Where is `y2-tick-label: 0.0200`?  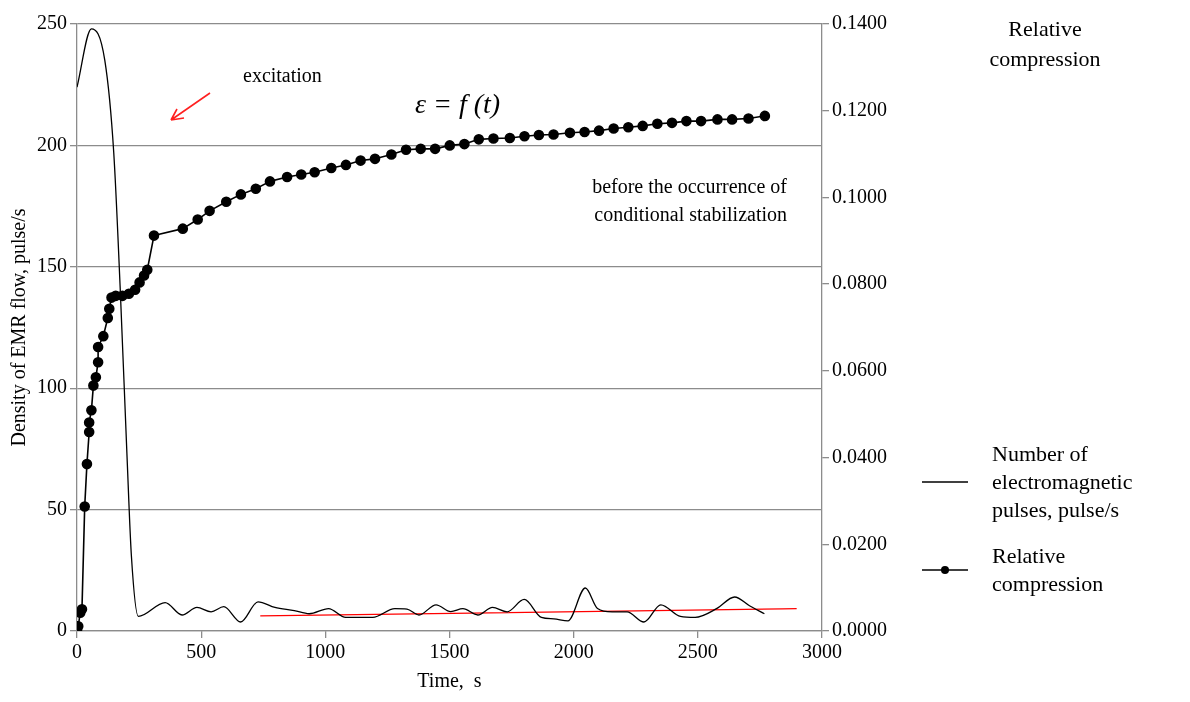 y2-tick-label: 0.0200 is located at coordinates (859, 542).